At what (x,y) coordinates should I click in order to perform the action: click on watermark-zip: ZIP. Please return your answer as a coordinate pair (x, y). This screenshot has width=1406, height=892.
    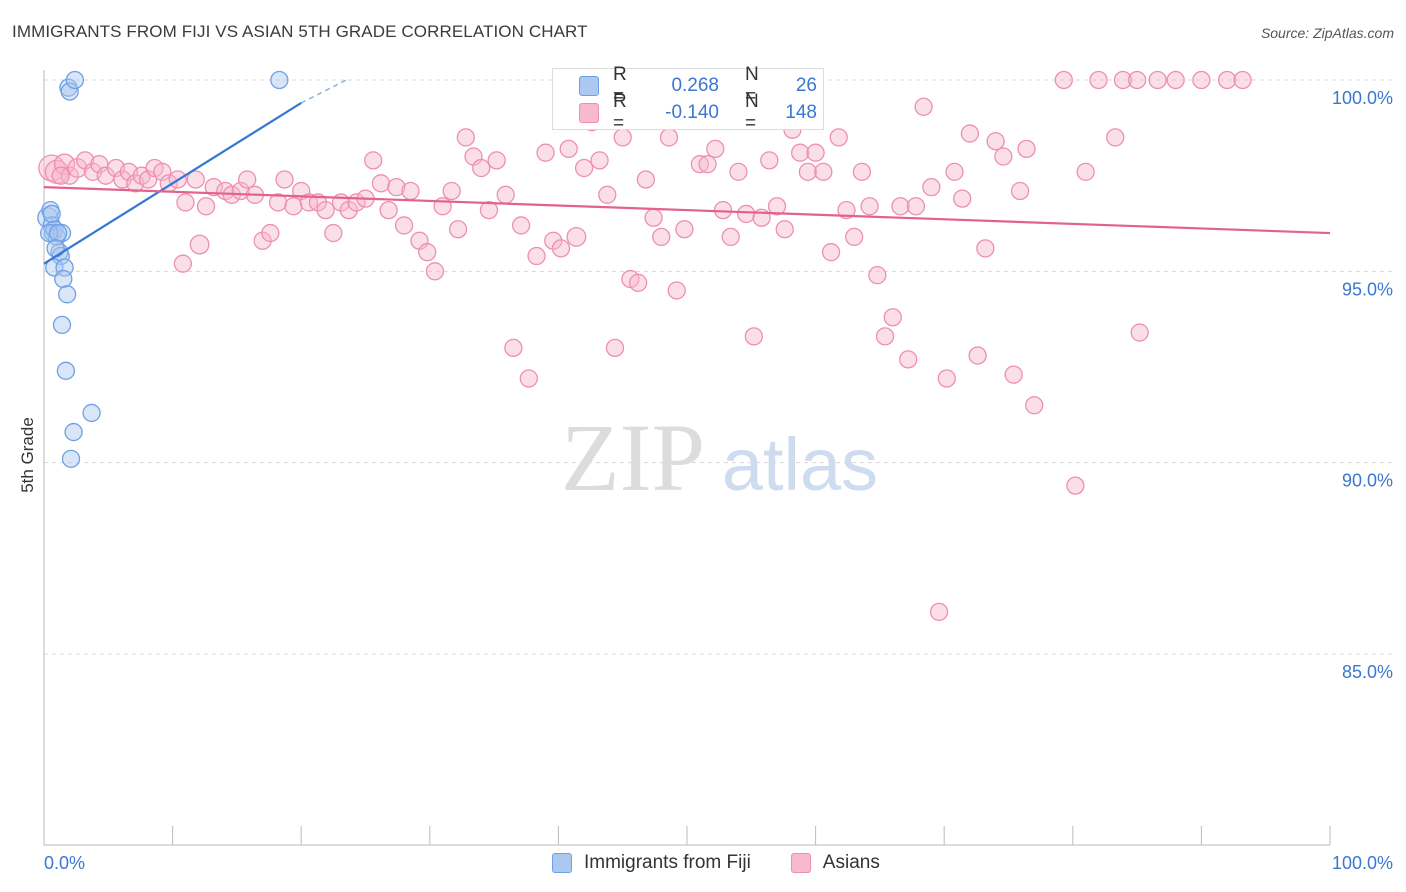
    Looking at the image, I should click on (633, 457).